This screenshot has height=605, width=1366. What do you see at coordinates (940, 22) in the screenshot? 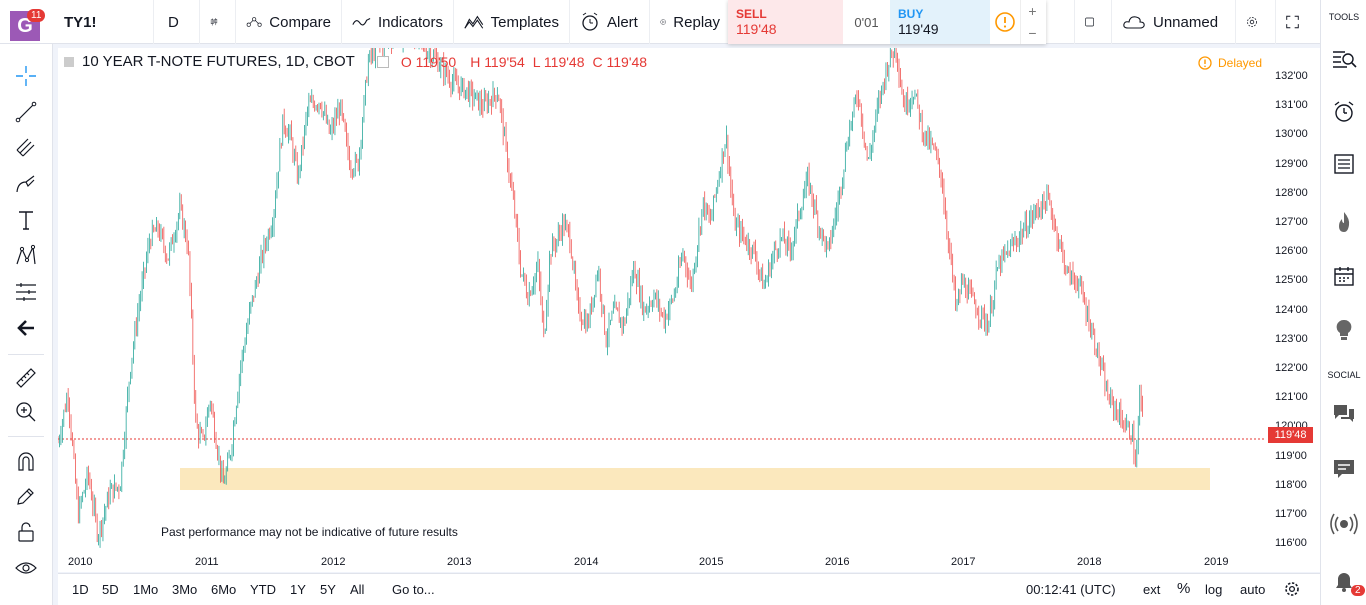
I see `buy-button: BUY 119'49` at bounding box center [940, 22].